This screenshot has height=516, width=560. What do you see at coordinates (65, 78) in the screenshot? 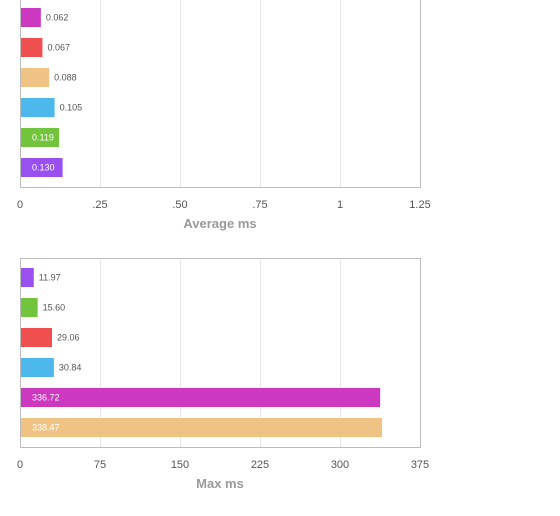
I see `data-label: 0.088` at bounding box center [65, 78].